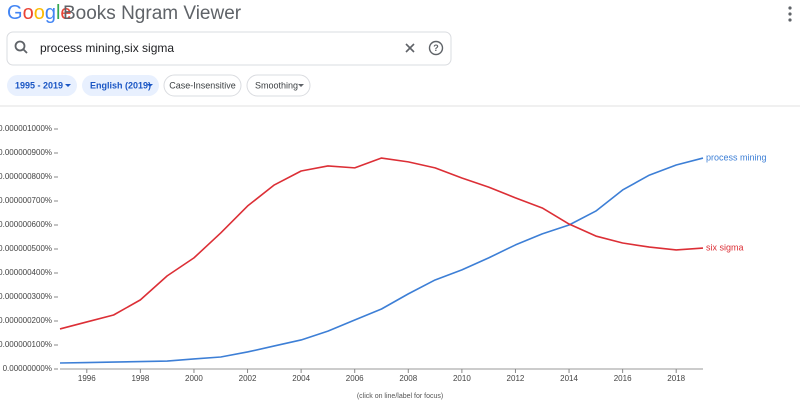 This screenshot has width=800, height=408. I want to click on x-tick-label: 2002, so click(248, 378).